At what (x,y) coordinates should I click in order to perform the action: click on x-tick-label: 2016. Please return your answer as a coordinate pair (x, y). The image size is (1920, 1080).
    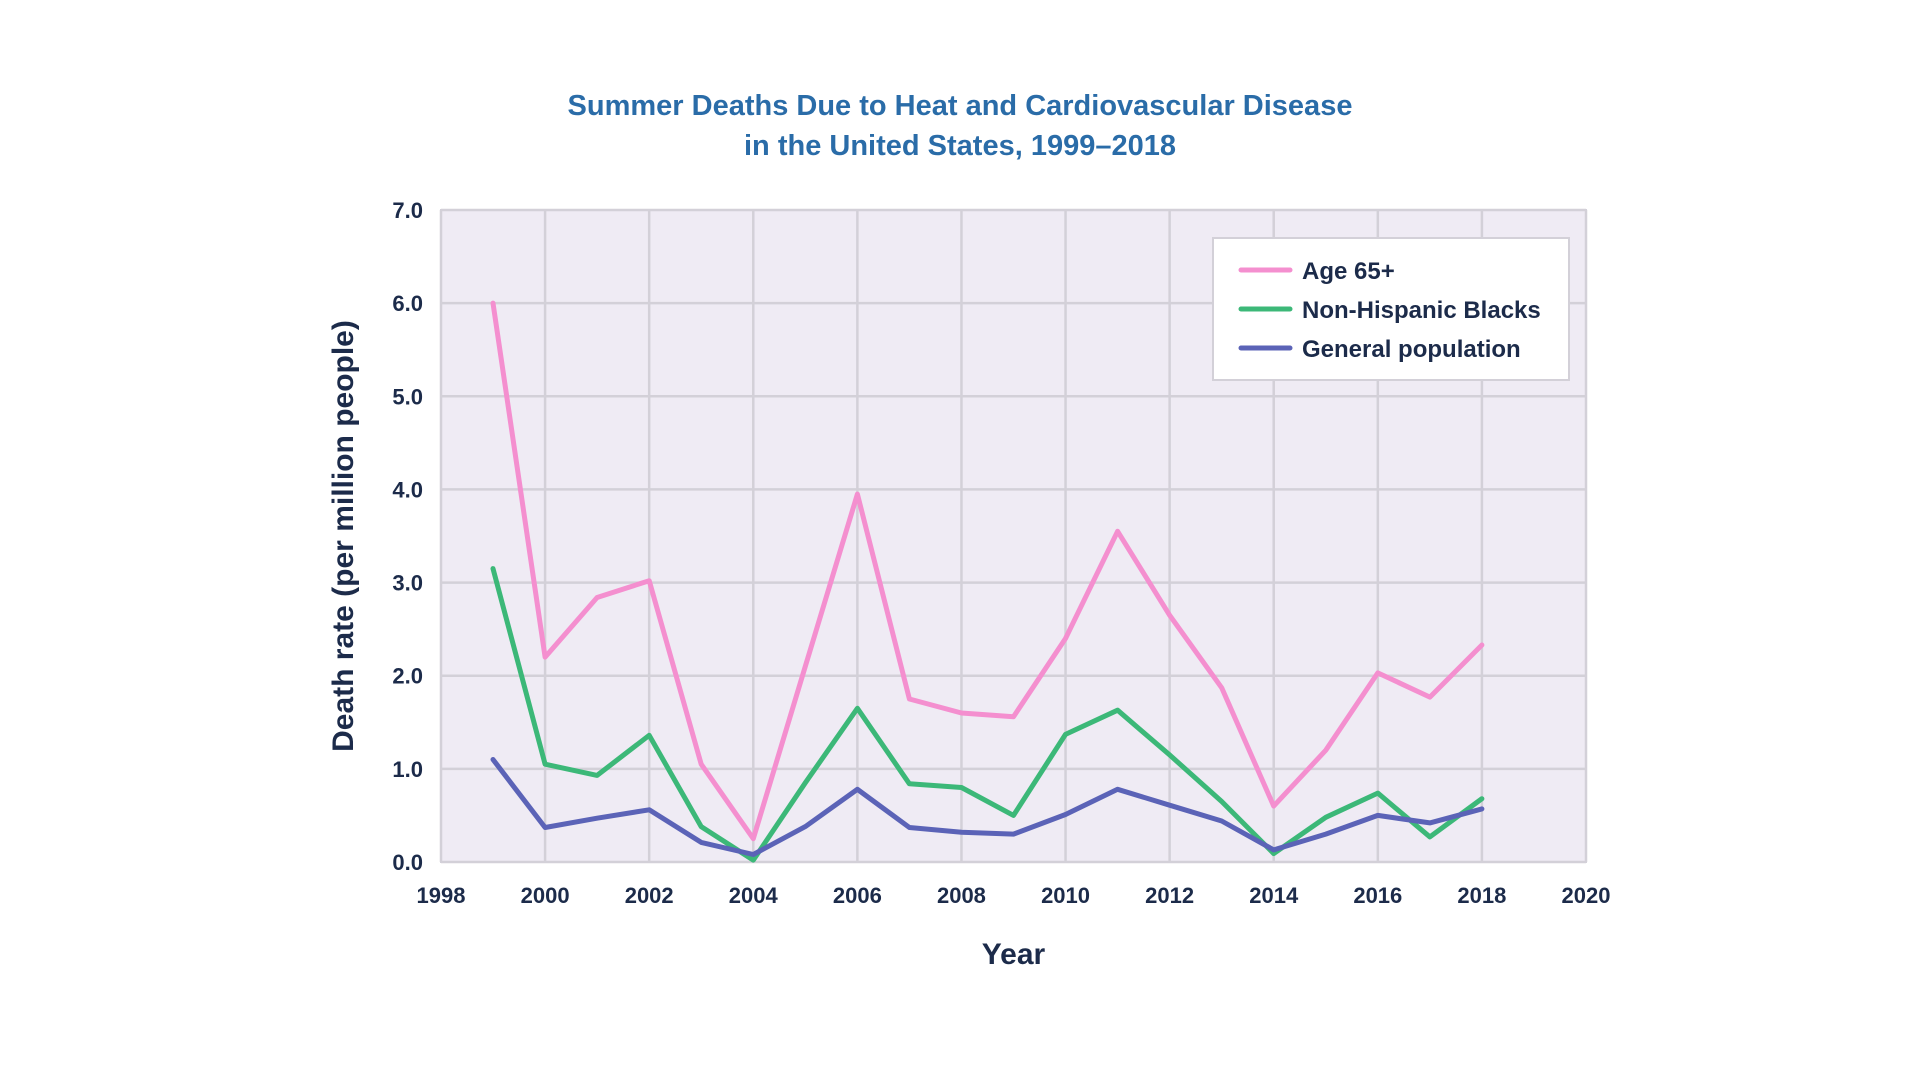
    Looking at the image, I should click on (1377, 895).